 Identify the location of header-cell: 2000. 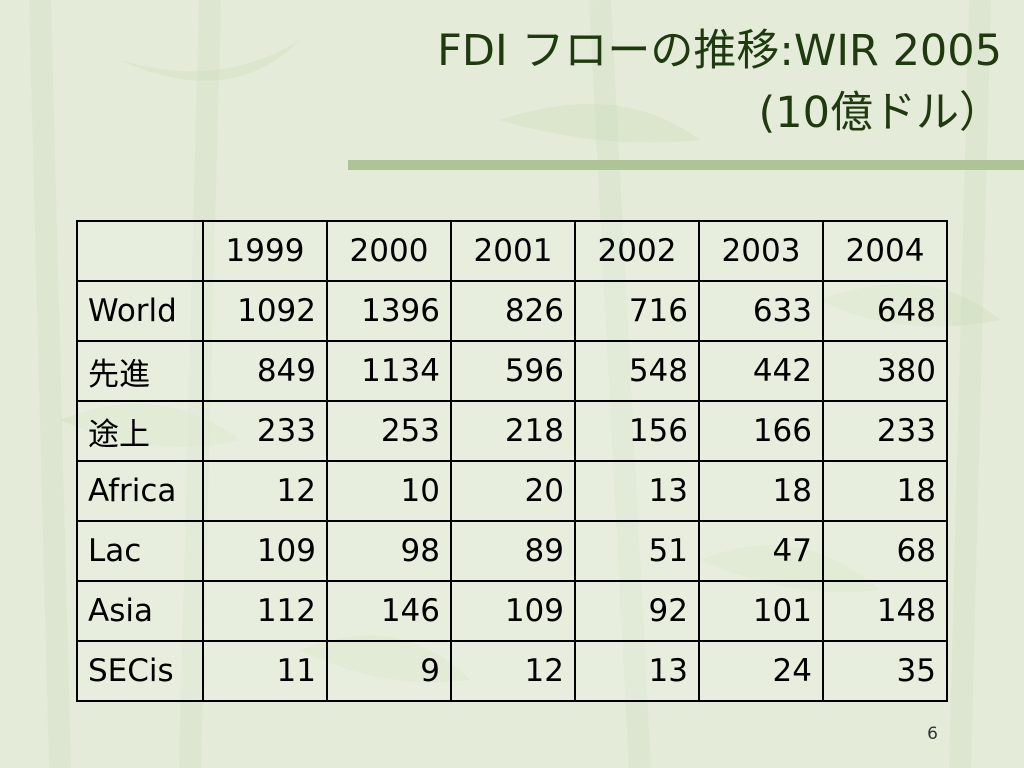
(389, 251).